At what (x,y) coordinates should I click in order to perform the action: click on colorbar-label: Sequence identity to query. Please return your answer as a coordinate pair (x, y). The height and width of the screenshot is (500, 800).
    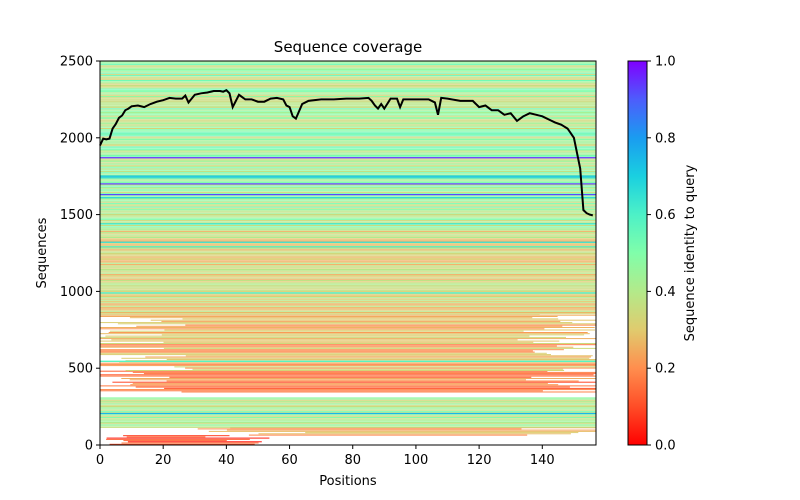
    Looking at the image, I should click on (690, 252).